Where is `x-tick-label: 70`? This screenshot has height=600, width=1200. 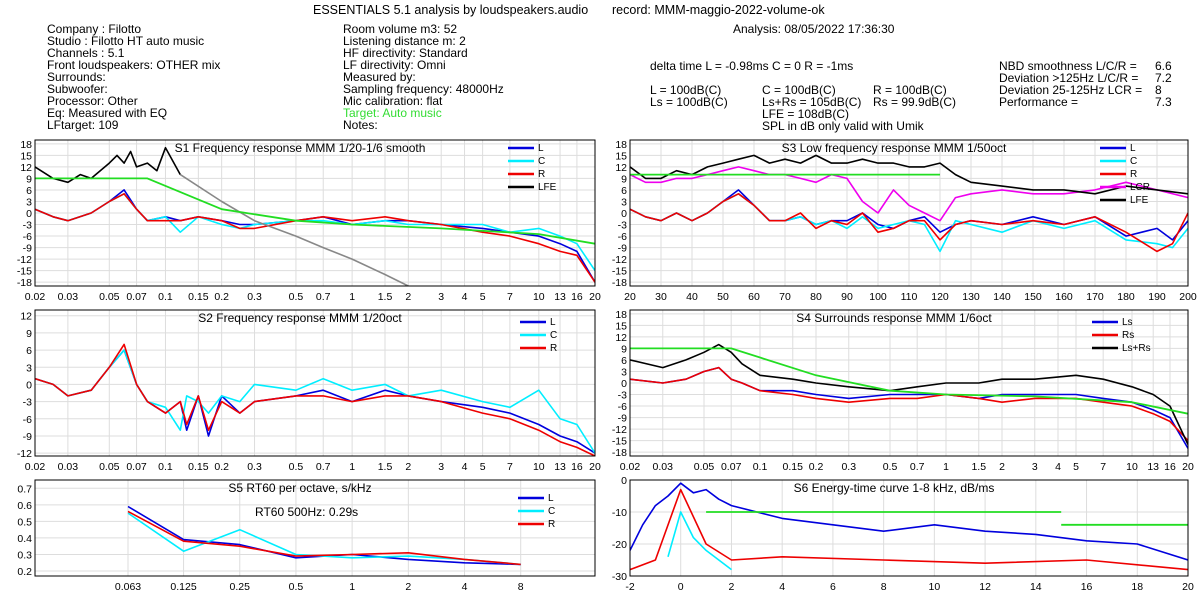 x-tick-label: 70 is located at coordinates (785, 297).